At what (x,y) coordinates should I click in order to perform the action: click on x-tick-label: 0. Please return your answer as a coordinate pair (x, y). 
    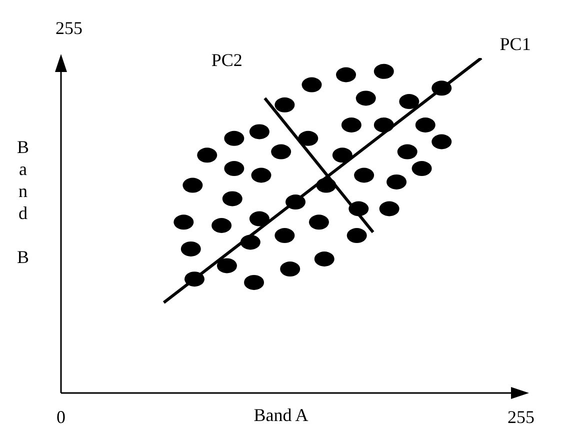
    Looking at the image, I should click on (61, 417).